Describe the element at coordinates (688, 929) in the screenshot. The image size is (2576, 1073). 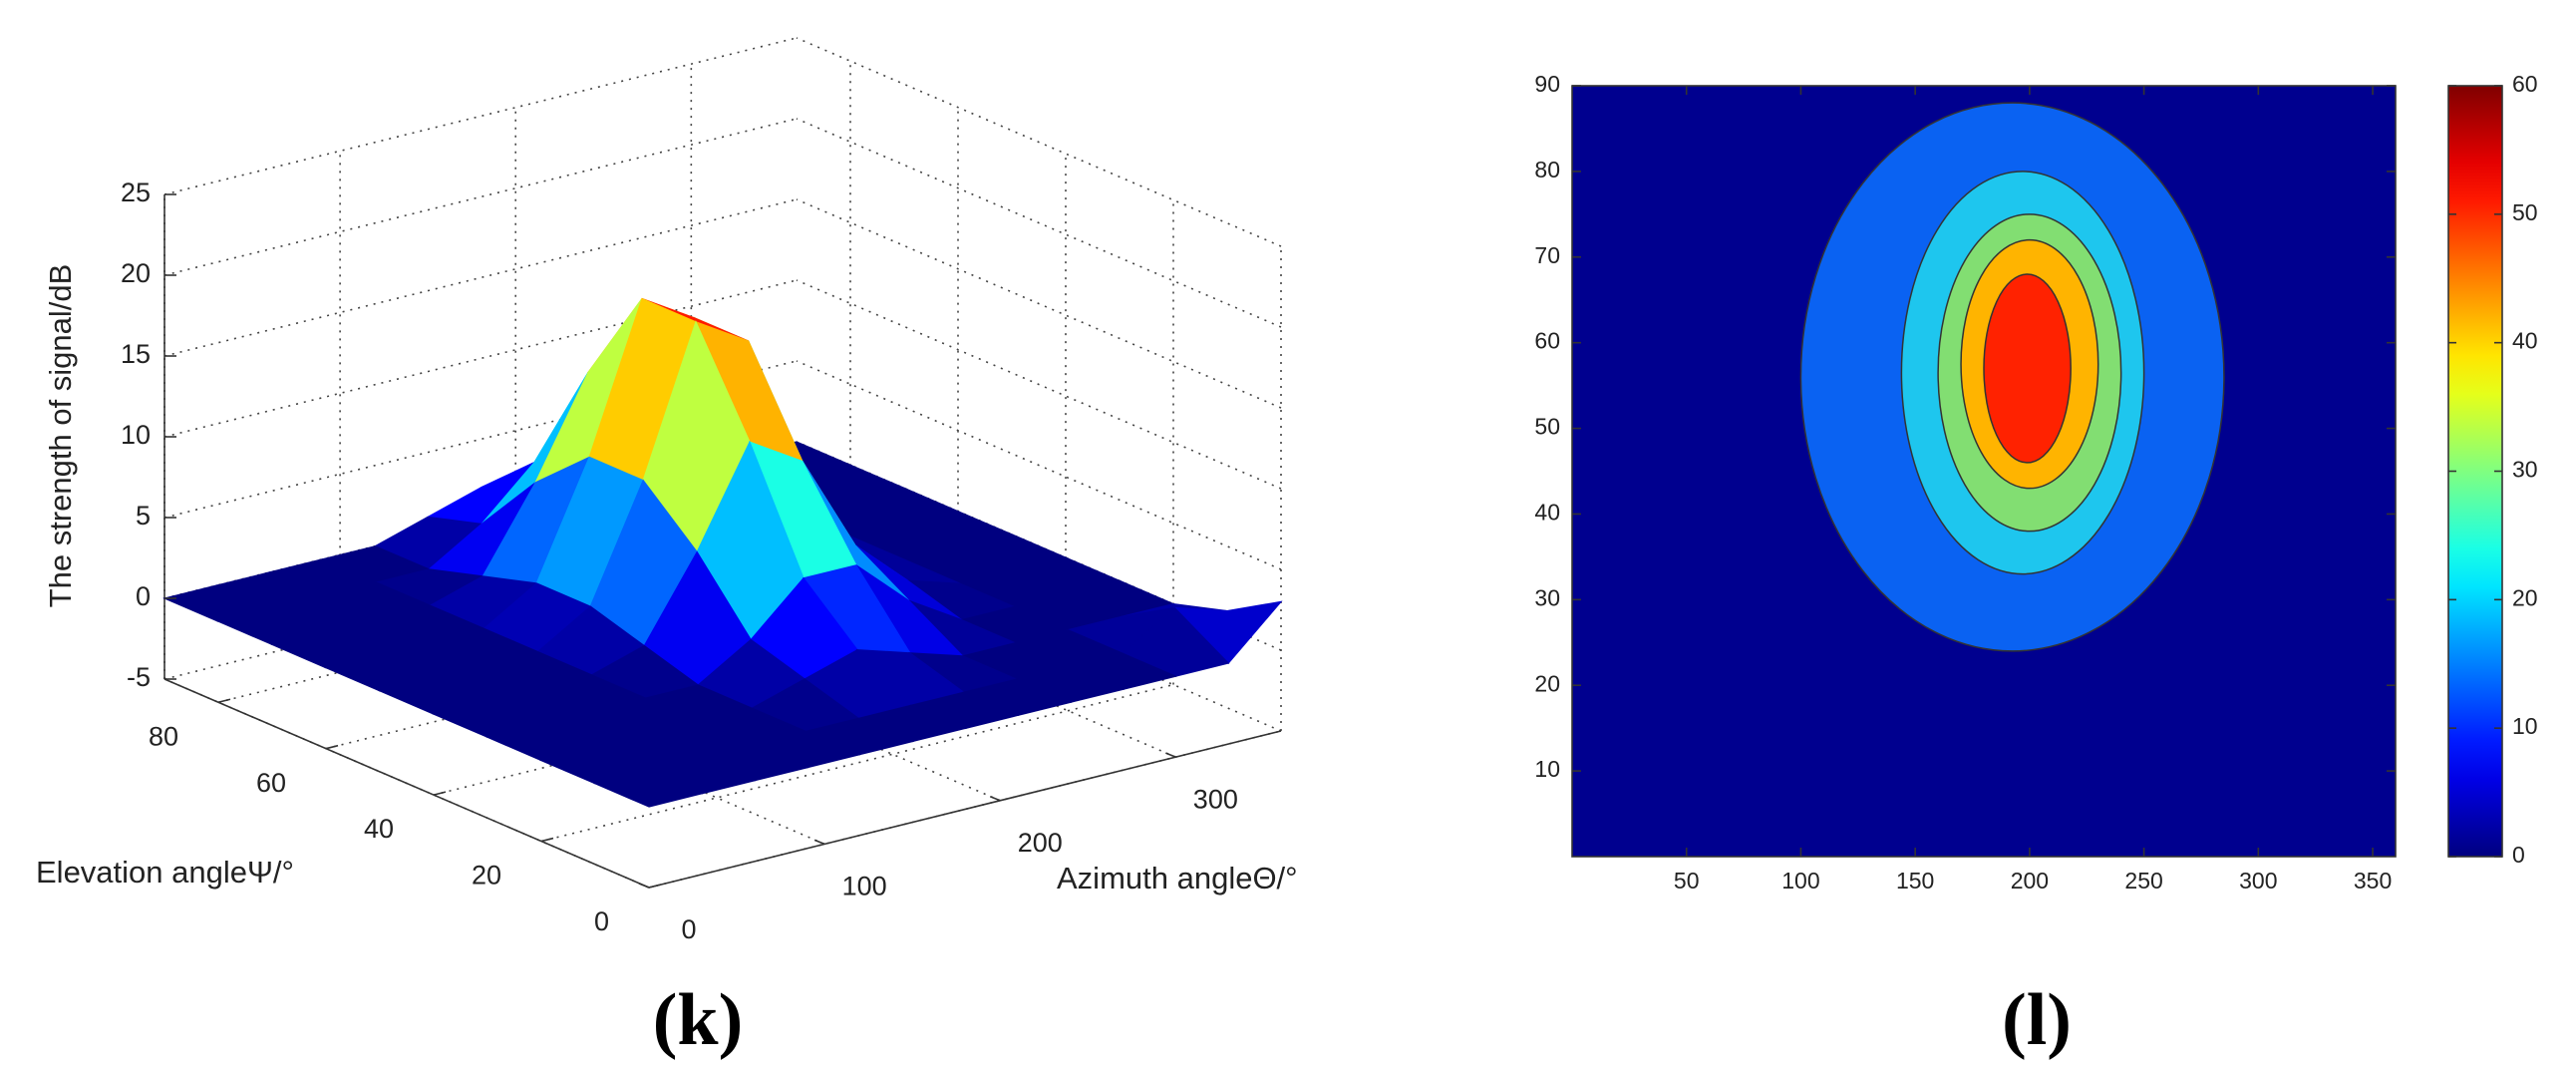
I see `azimuth-tick-label: 0` at that location.